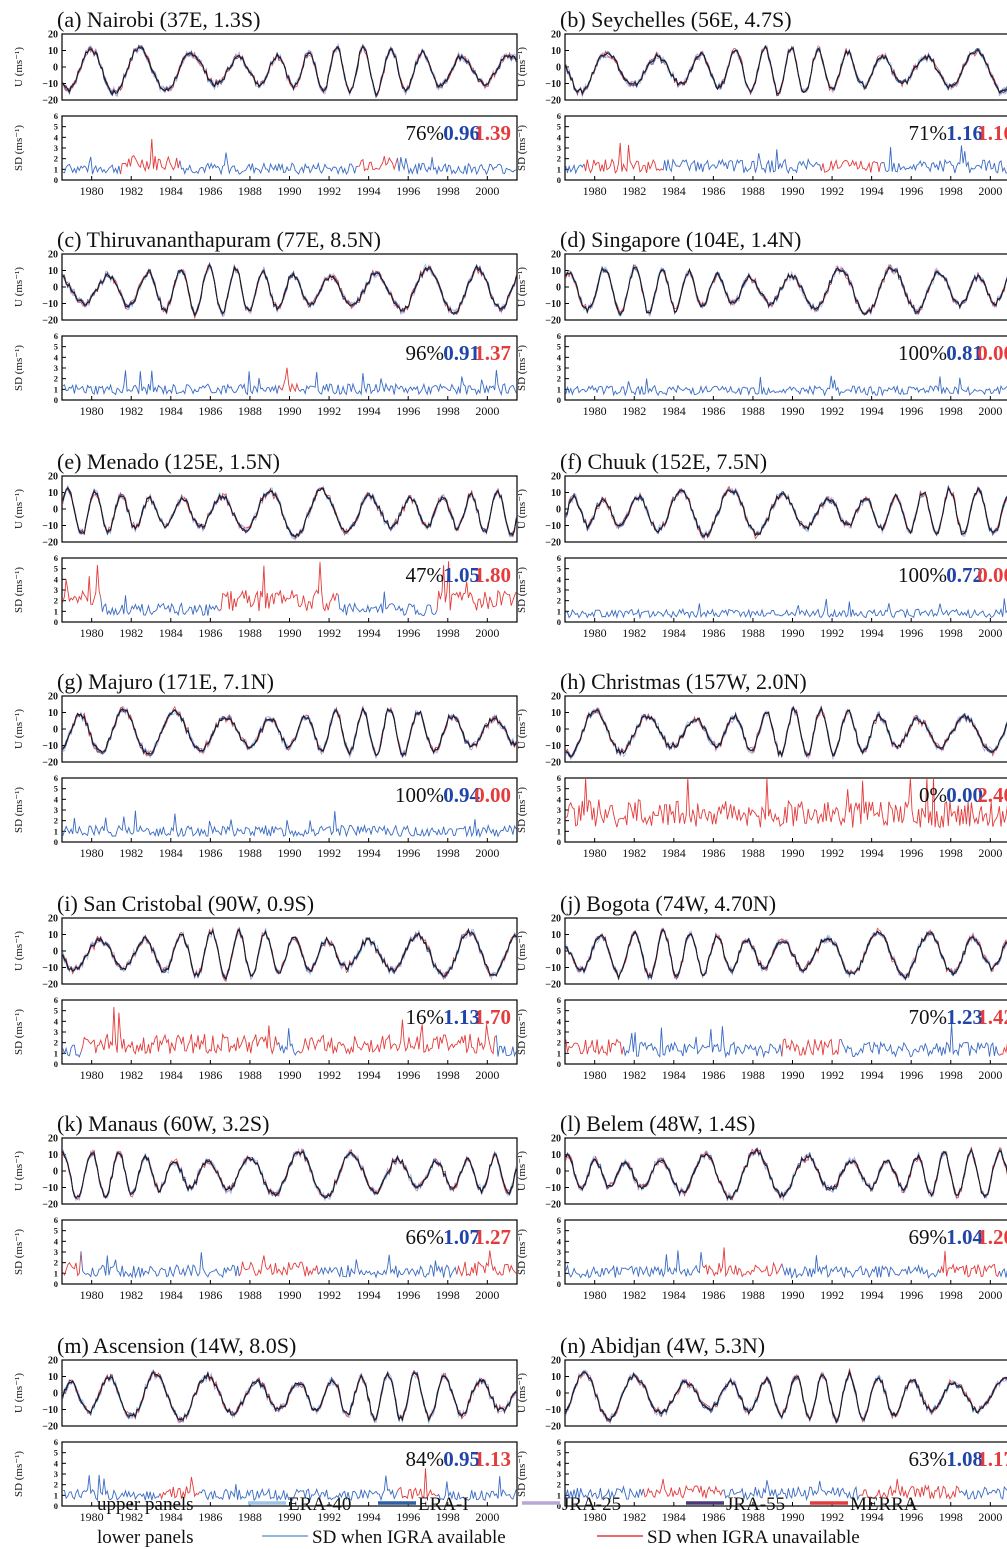 The height and width of the screenshot is (1549, 1007). What do you see at coordinates (663, 461) in the screenshot?
I see `panel-title: (f) Chuuk (152E, 7.5N)` at bounding box center [663, 461].